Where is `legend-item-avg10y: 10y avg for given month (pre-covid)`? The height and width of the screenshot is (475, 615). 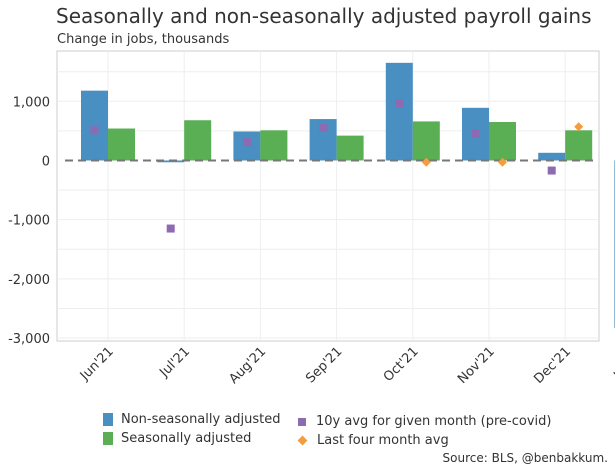 legend-item-avg10y: 10y avg for given month (pre-covid) is located at coordinates (424, 421).